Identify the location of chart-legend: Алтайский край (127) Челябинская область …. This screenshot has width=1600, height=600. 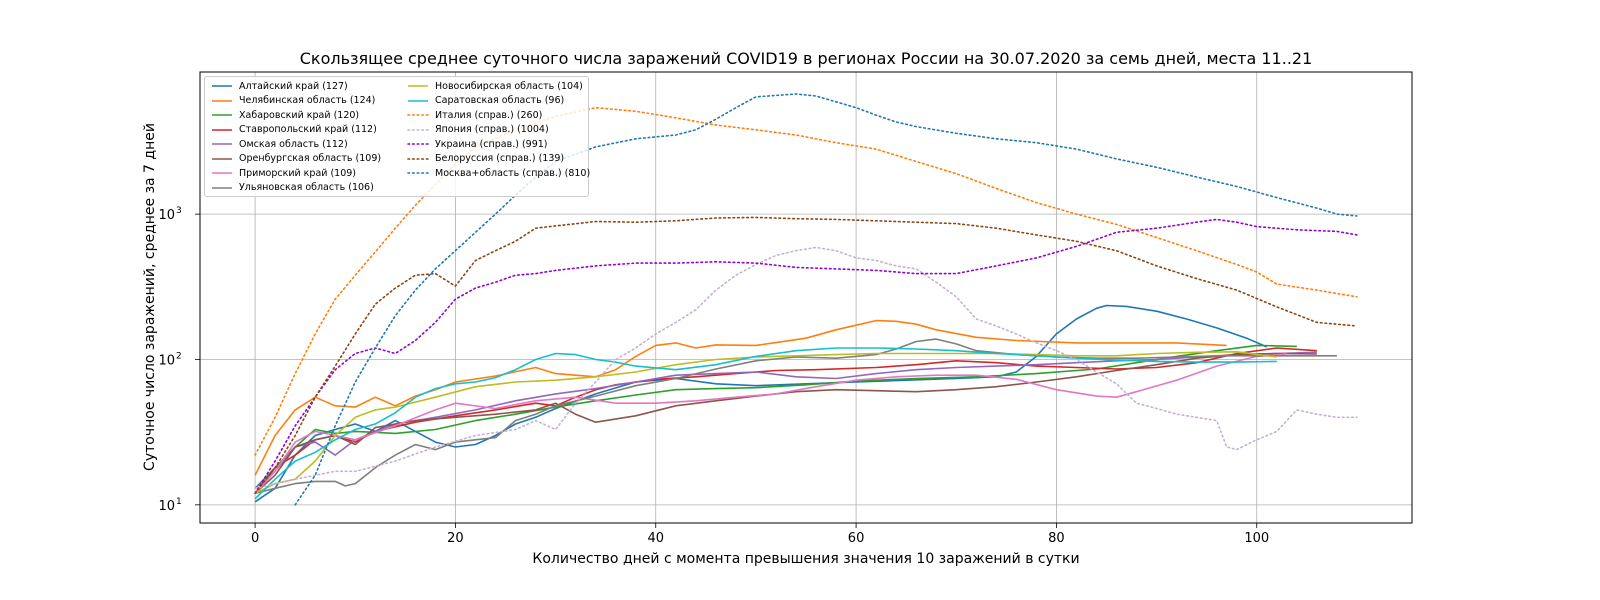
(397, 136).